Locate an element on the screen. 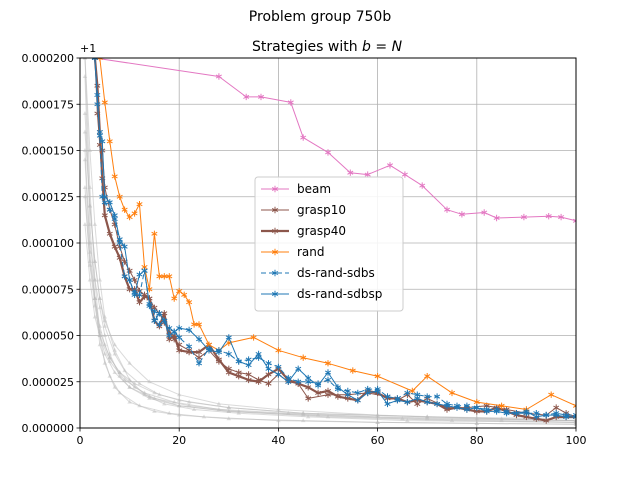 The image size is (640, 480). y-tick-label: 0.000025 is located at coordinates (48, 382).